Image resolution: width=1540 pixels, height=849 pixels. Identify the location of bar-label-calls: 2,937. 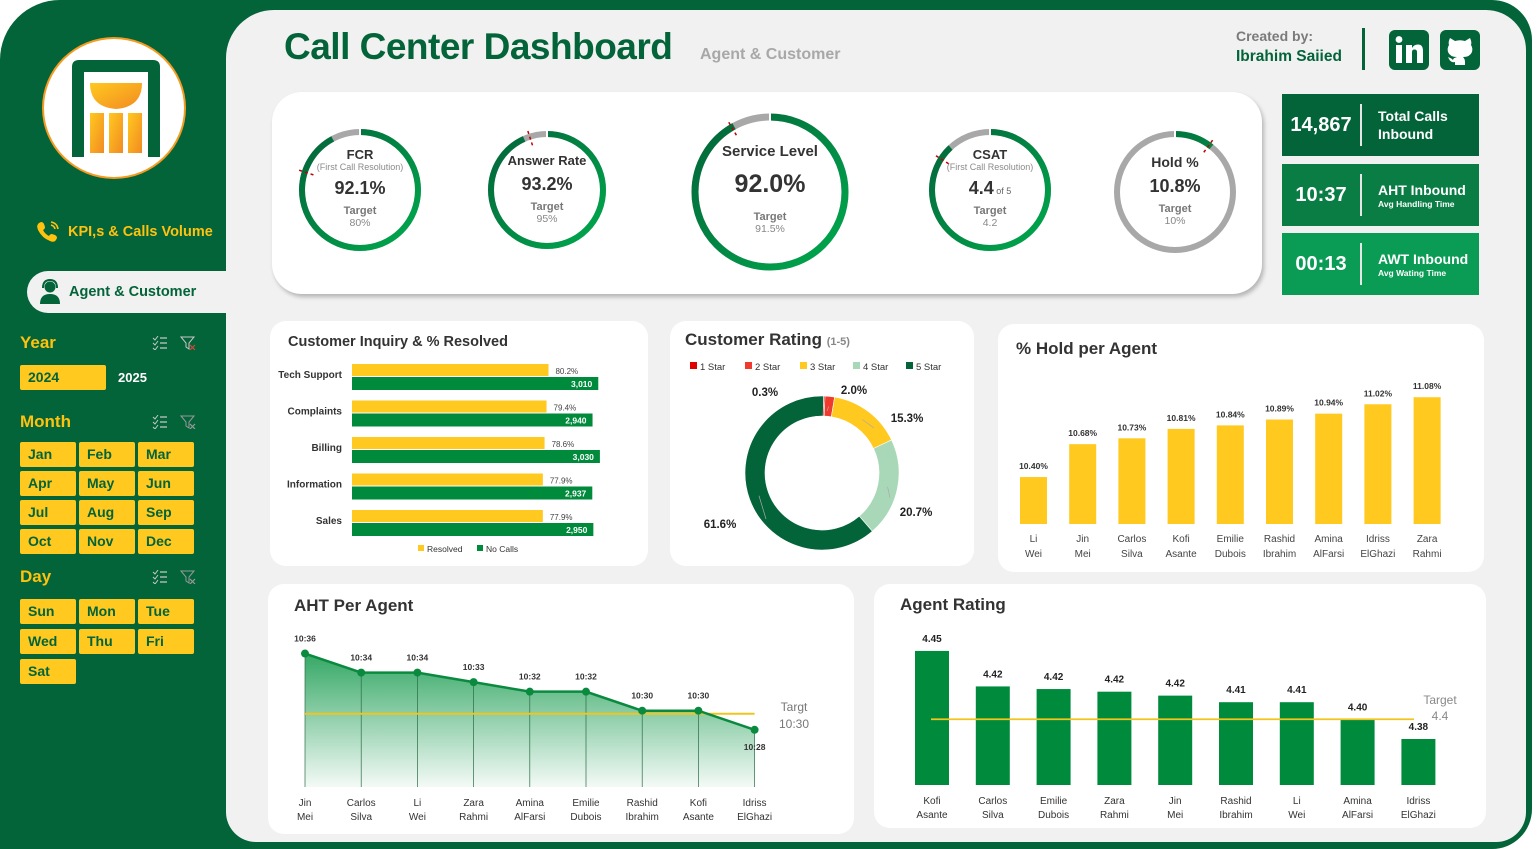
(576, 494).